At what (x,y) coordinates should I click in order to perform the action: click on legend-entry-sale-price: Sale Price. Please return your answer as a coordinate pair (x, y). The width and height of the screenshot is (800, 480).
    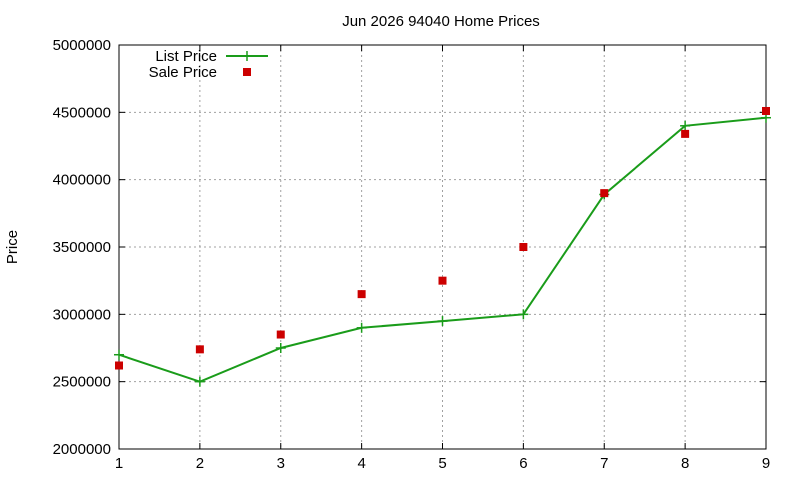
    Looking at the image, I should click on (200, 72).